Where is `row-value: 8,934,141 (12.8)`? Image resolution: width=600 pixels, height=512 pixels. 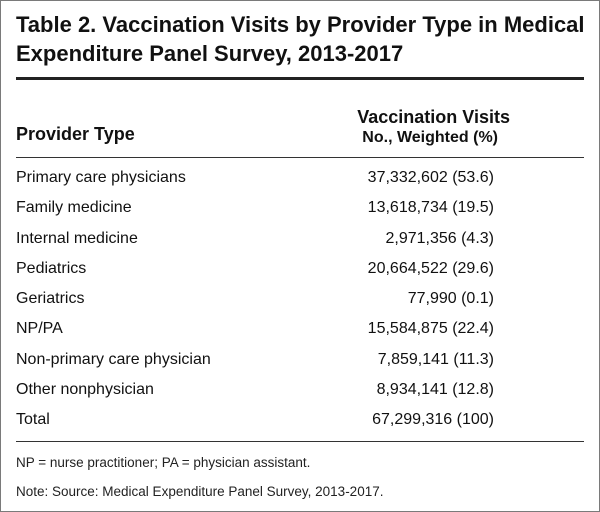
row-value: 8,934,141 (12.8) is located at coordinates (435, 390).